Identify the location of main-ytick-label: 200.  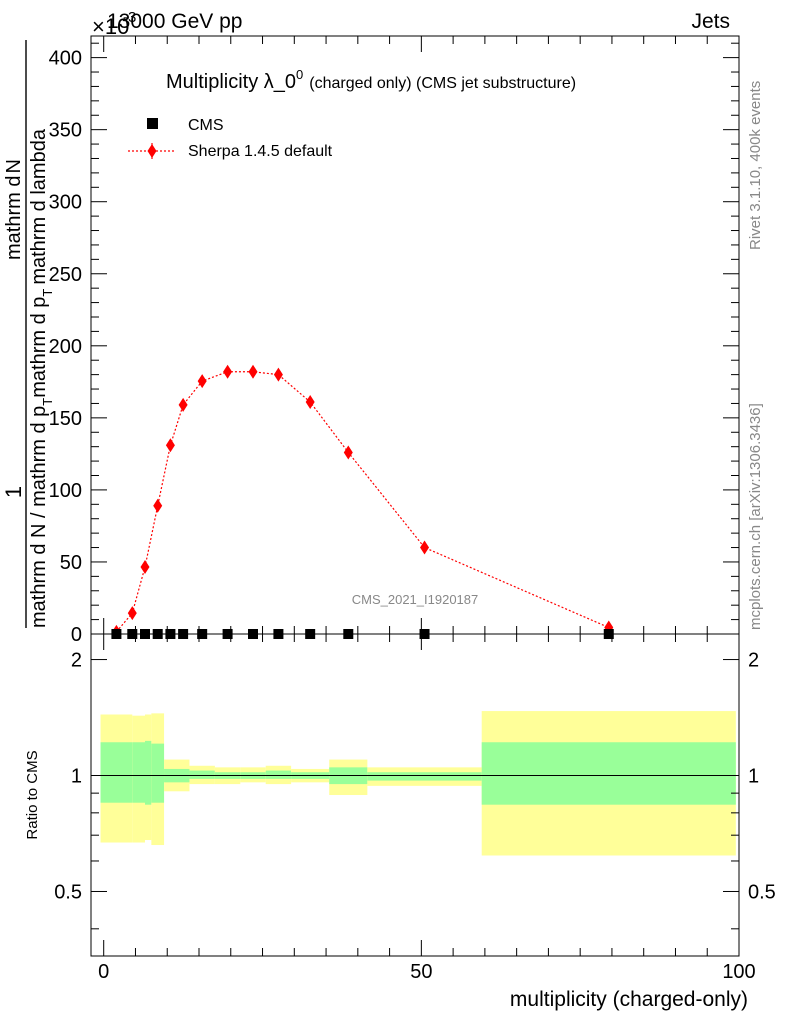
(65, 347).